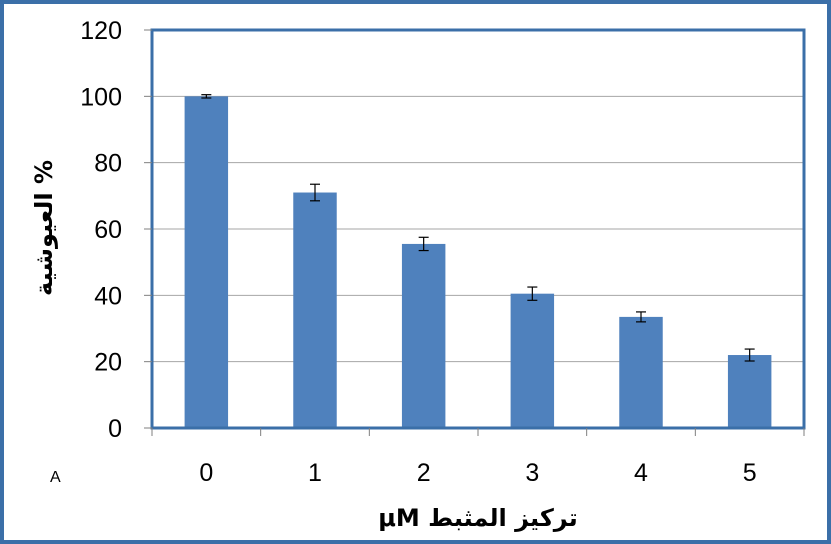 The width and height of the screenshot is (831, 544). Describe the element at coordinates (478, 518) in the screenshot. I see `x-axis-title: تركيز المثبط μM` at that location.